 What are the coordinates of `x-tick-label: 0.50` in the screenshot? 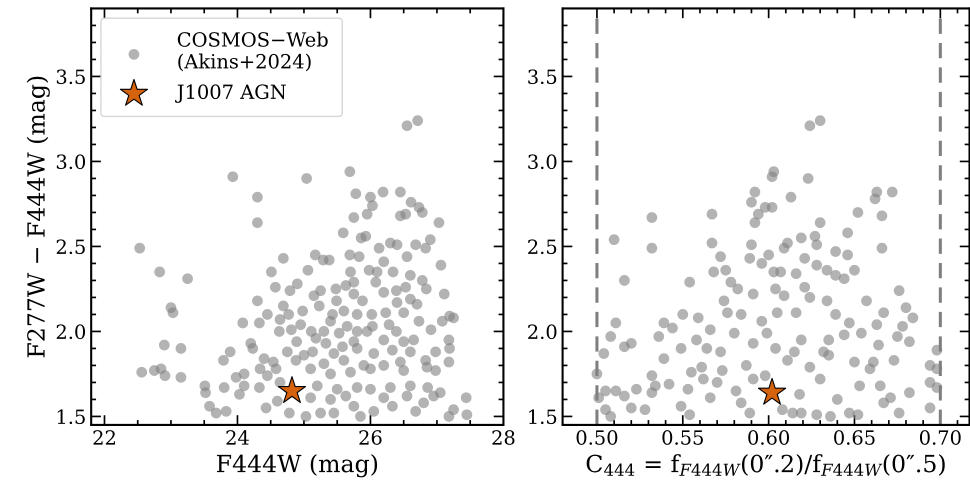 It's located at (597, 437).